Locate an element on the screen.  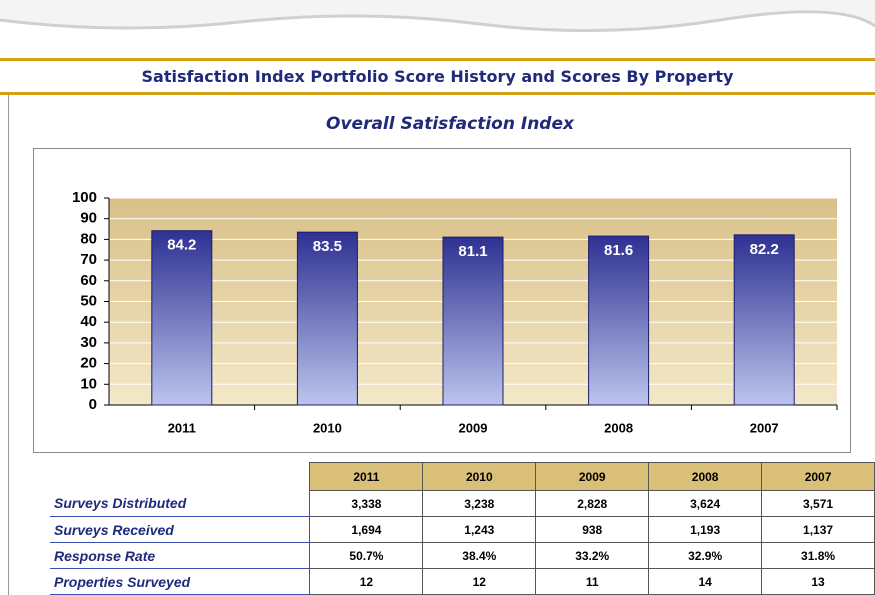
table-cell: 1,694 is located at coordinates (366, 529).